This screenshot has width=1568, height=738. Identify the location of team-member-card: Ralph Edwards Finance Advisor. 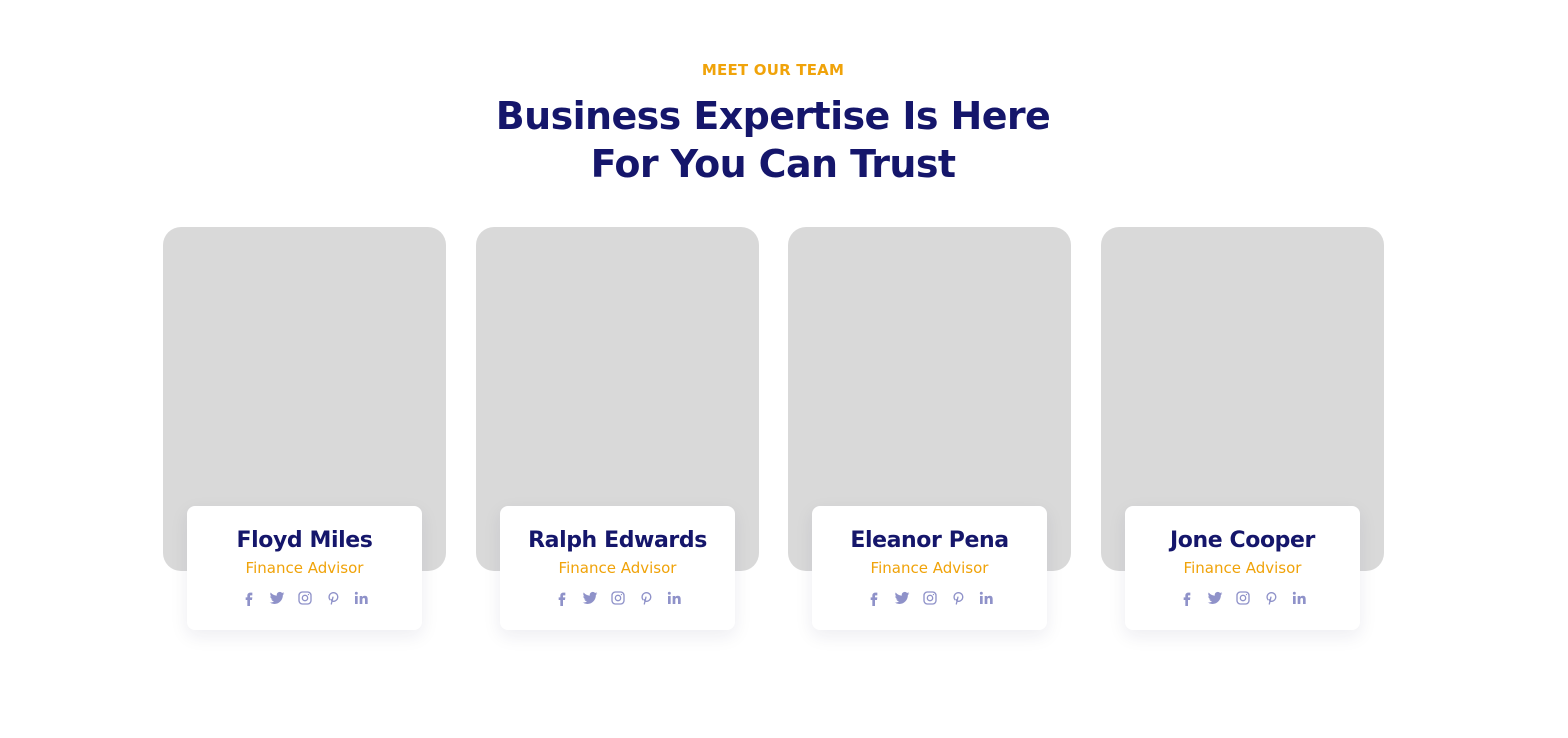
(617, 432).